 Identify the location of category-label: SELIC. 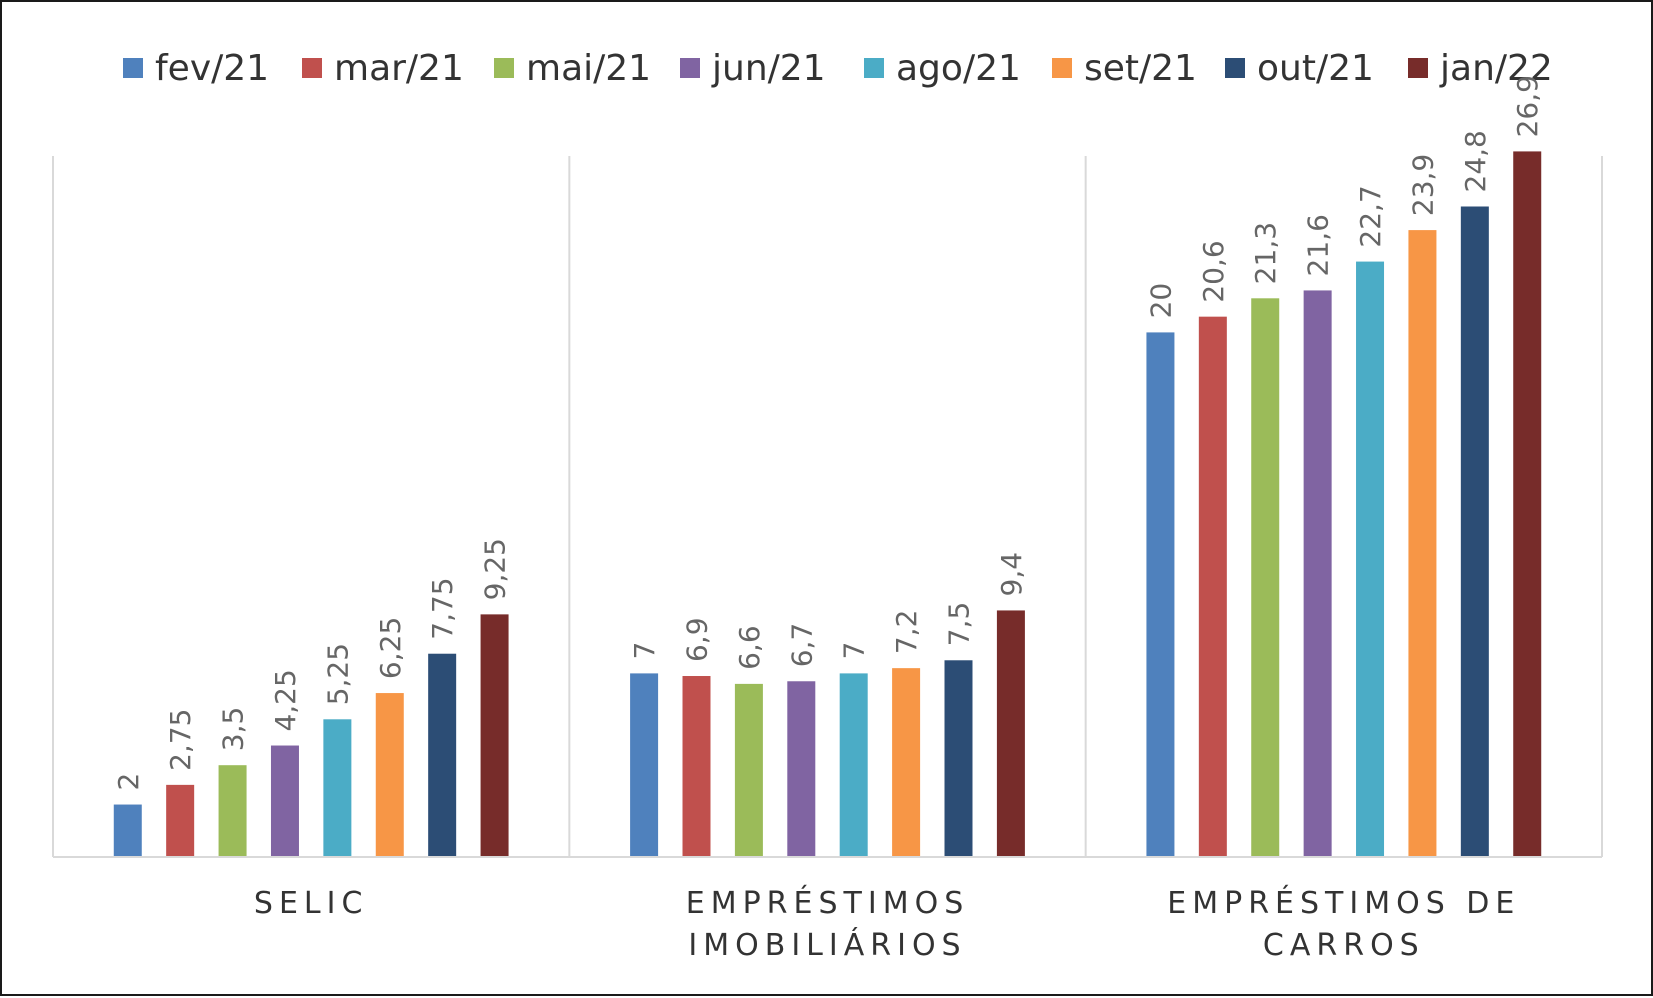
(311, 903).